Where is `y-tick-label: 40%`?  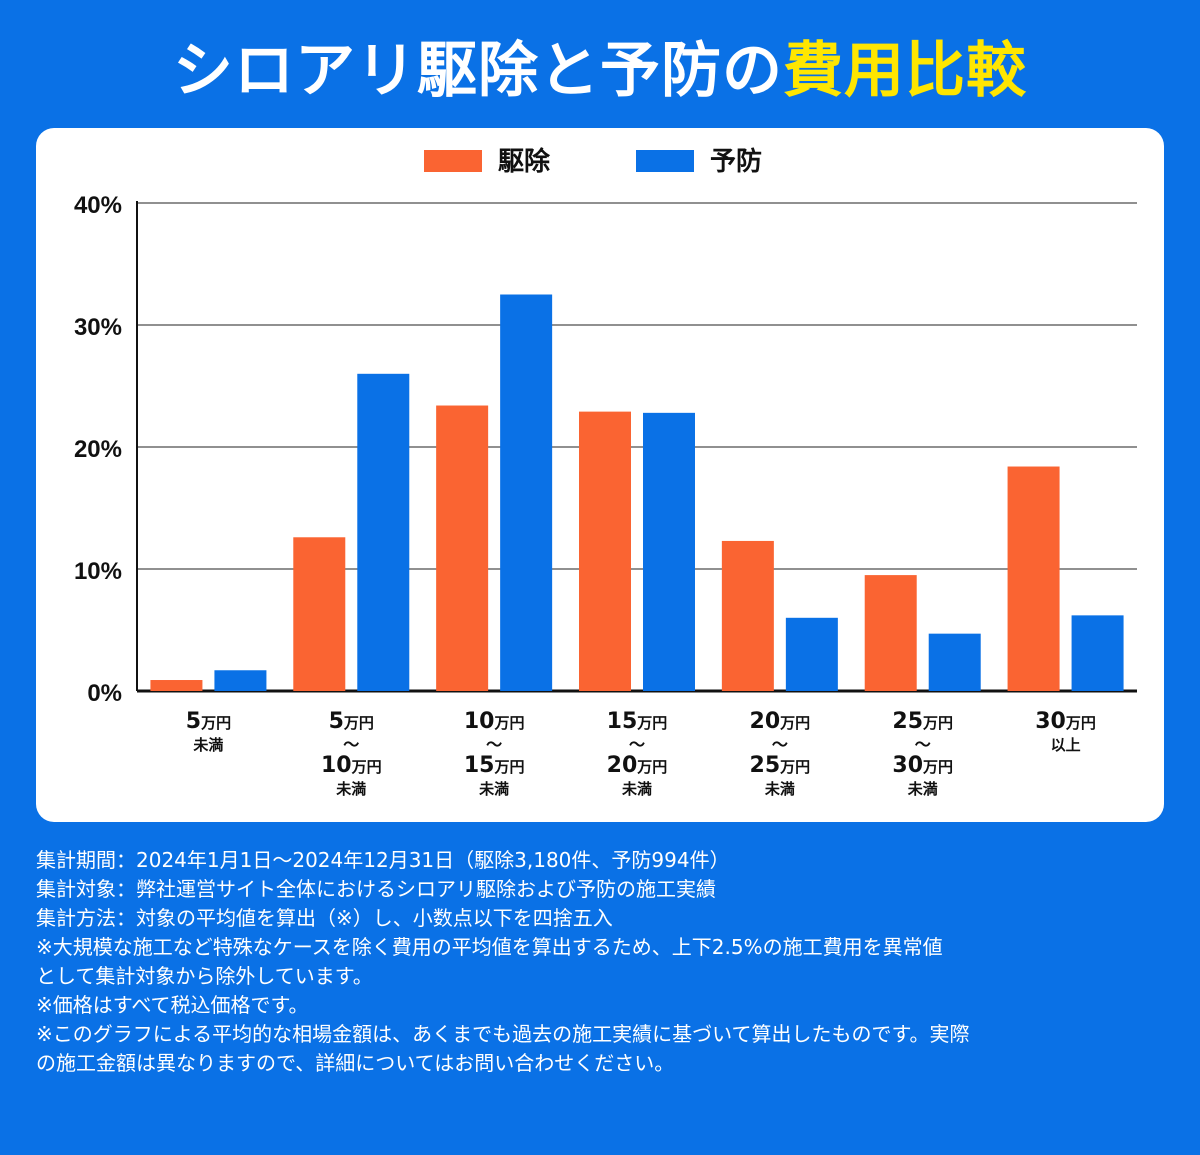
y-tick-label: 40% is located at coordinates (98, 205).